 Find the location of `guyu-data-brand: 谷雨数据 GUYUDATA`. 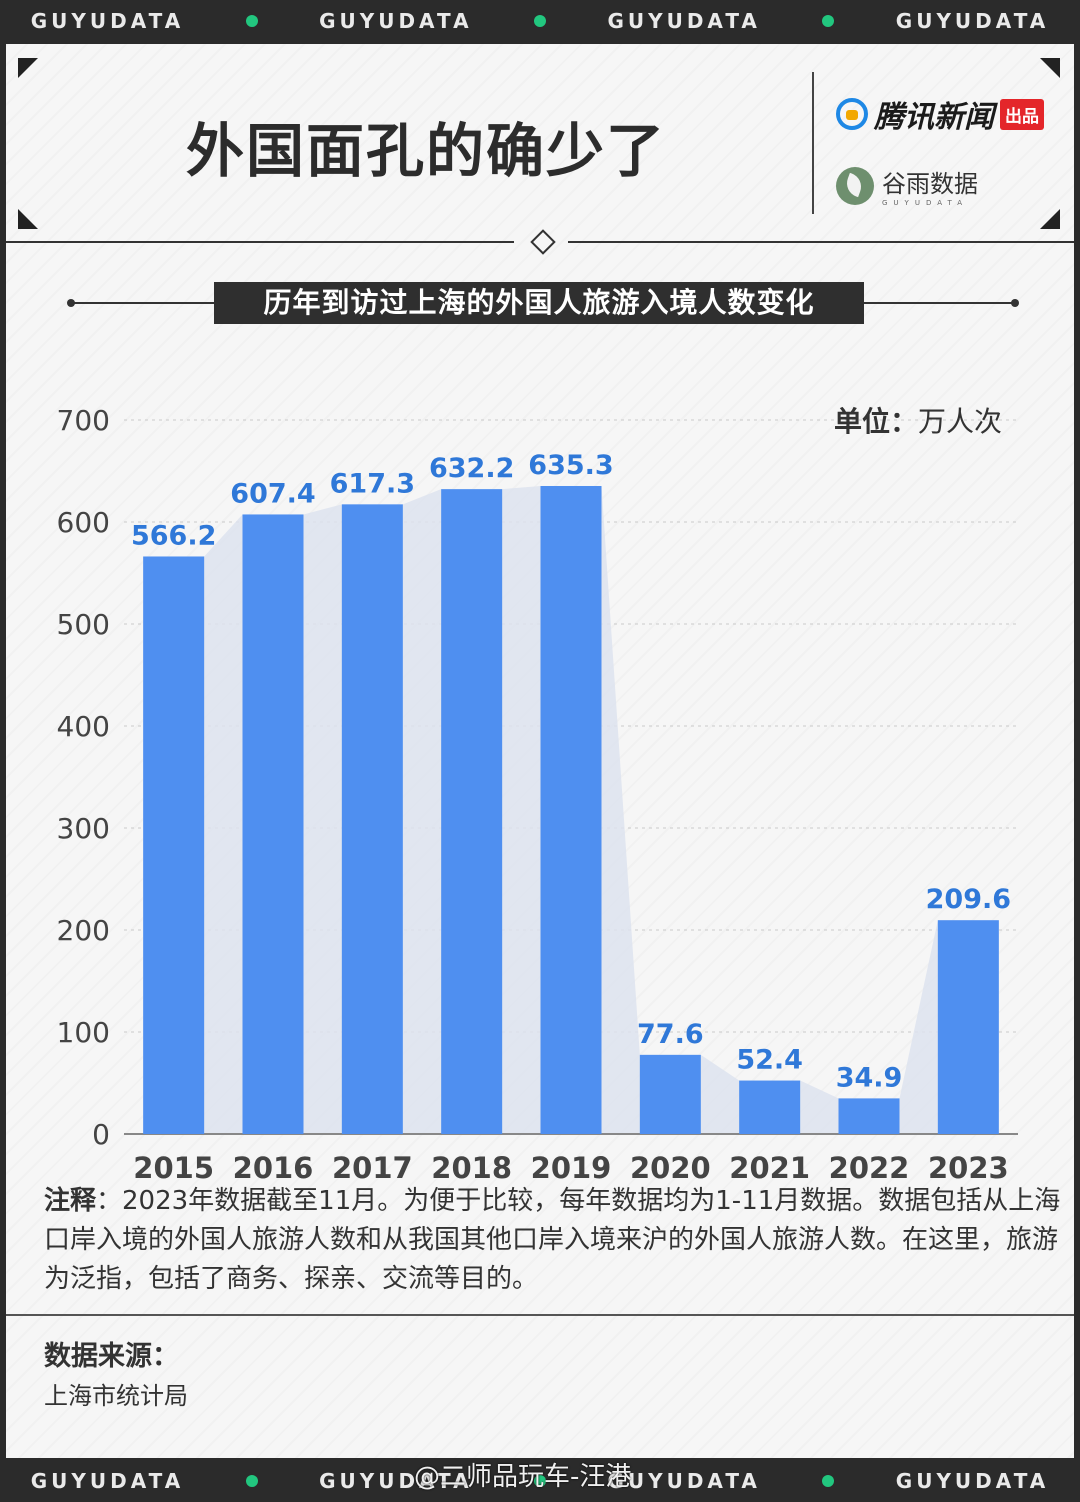

guyu-data-brand: 谷雨数据 GUYUDATA is located at coordinates (907, 185).